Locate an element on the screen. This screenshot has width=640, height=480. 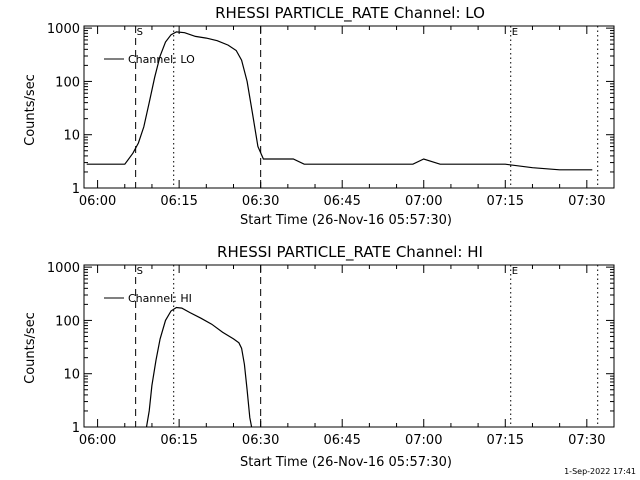
x-axis-label-lo: Start Time (26-Nov-16 05:57:30) is located at coordinates (346, 220).